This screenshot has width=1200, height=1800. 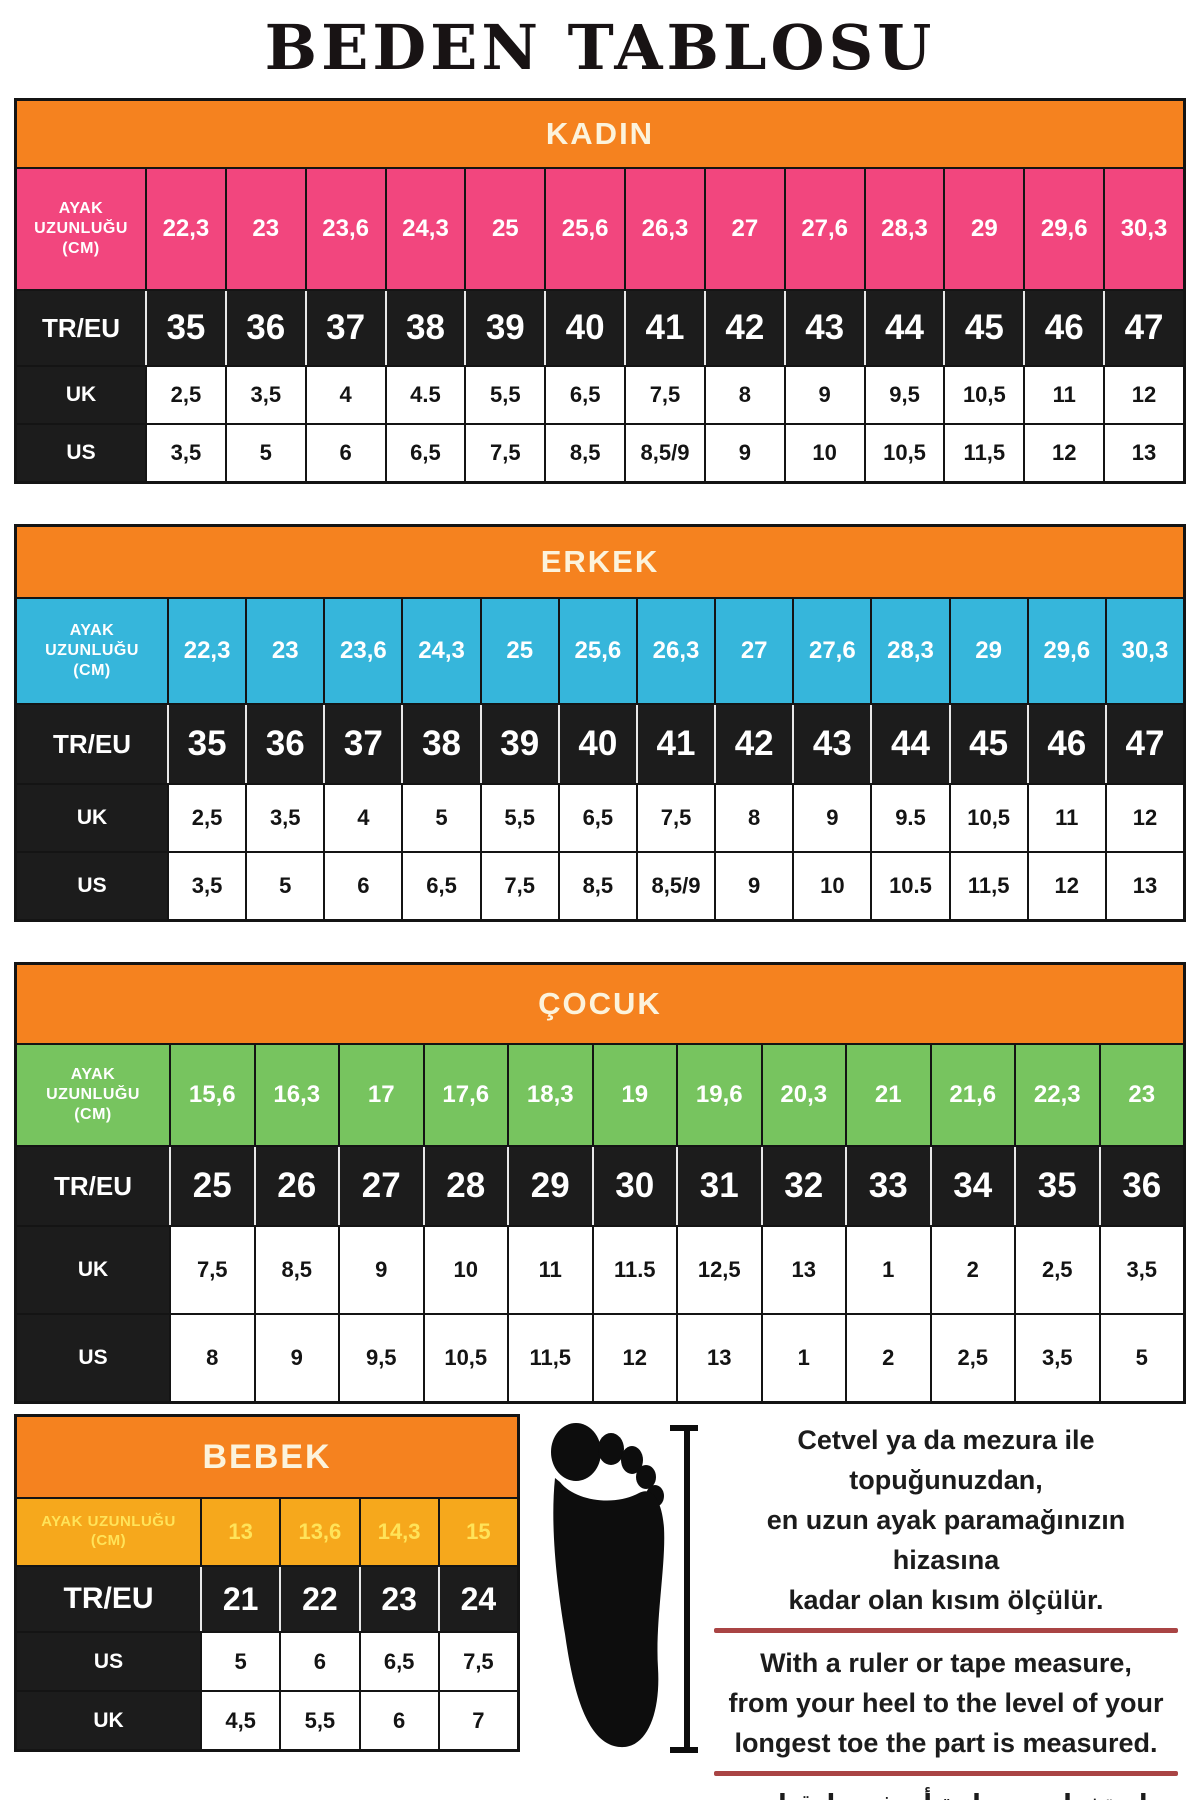 What do you see at coordinates (477, 1599) in the screenshot?
I see `treu-size-value: 24` at bounding box center [477, 1599].